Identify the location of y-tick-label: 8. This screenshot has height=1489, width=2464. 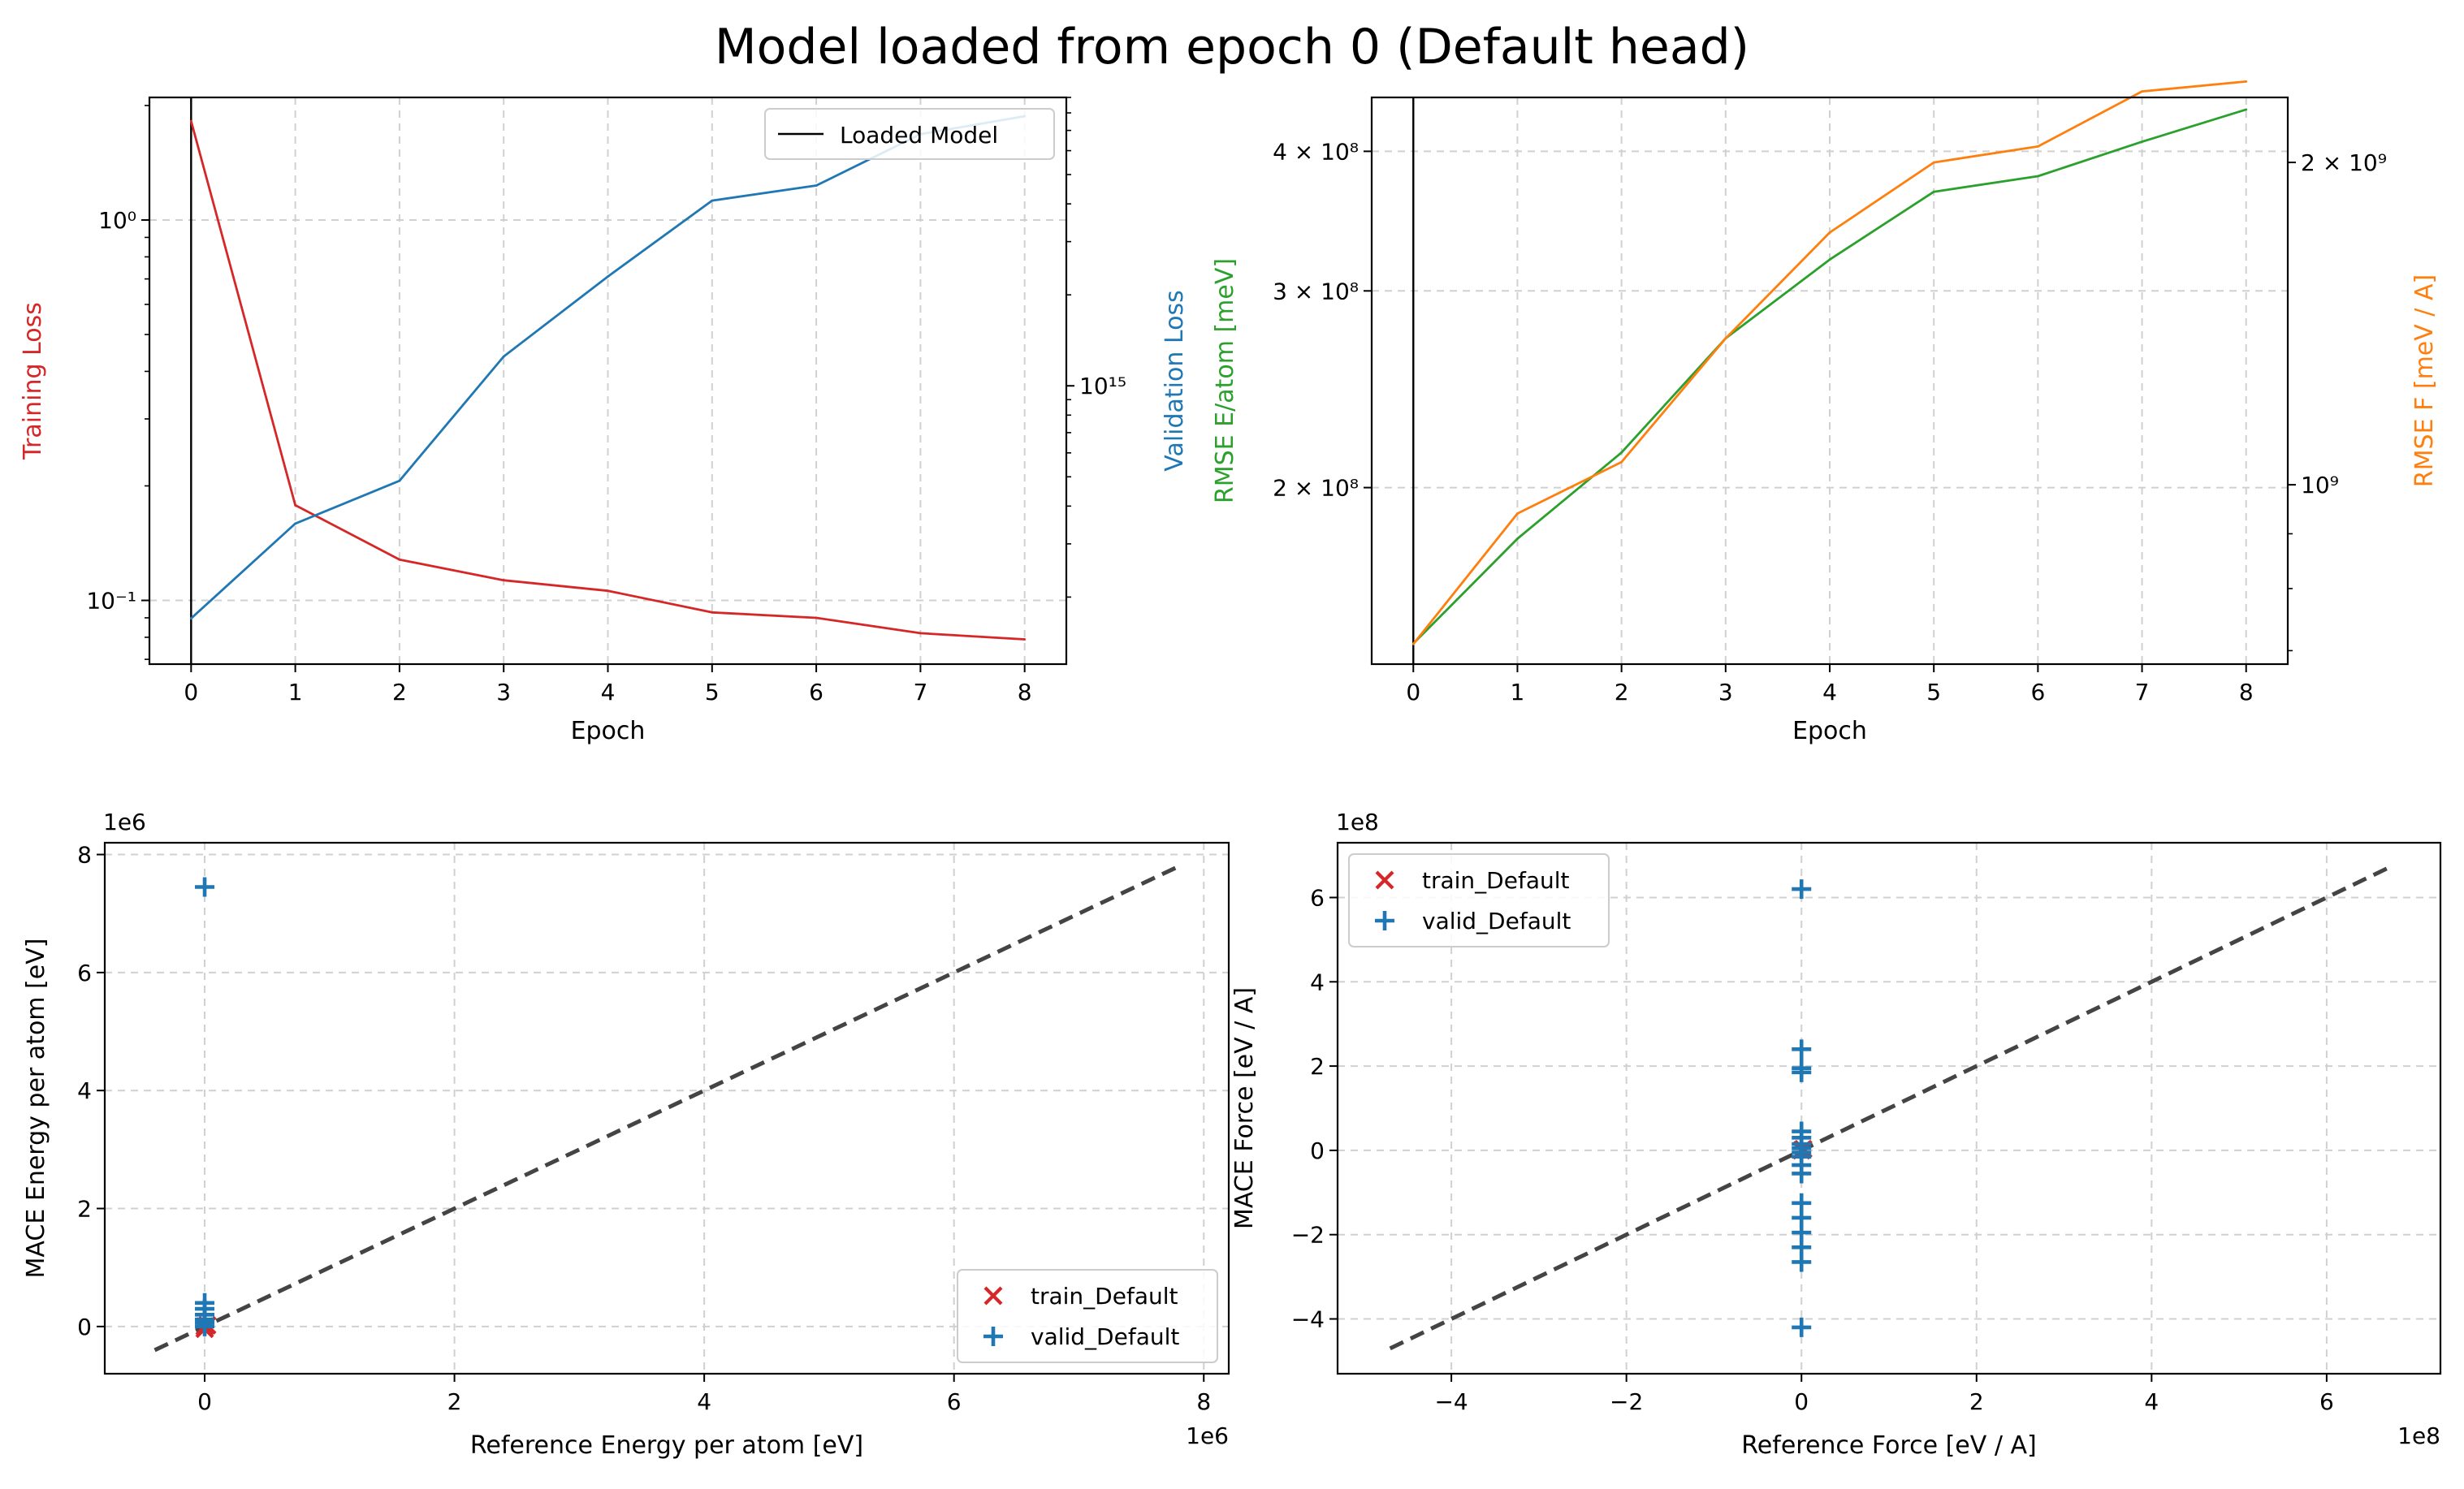
(84, 855).